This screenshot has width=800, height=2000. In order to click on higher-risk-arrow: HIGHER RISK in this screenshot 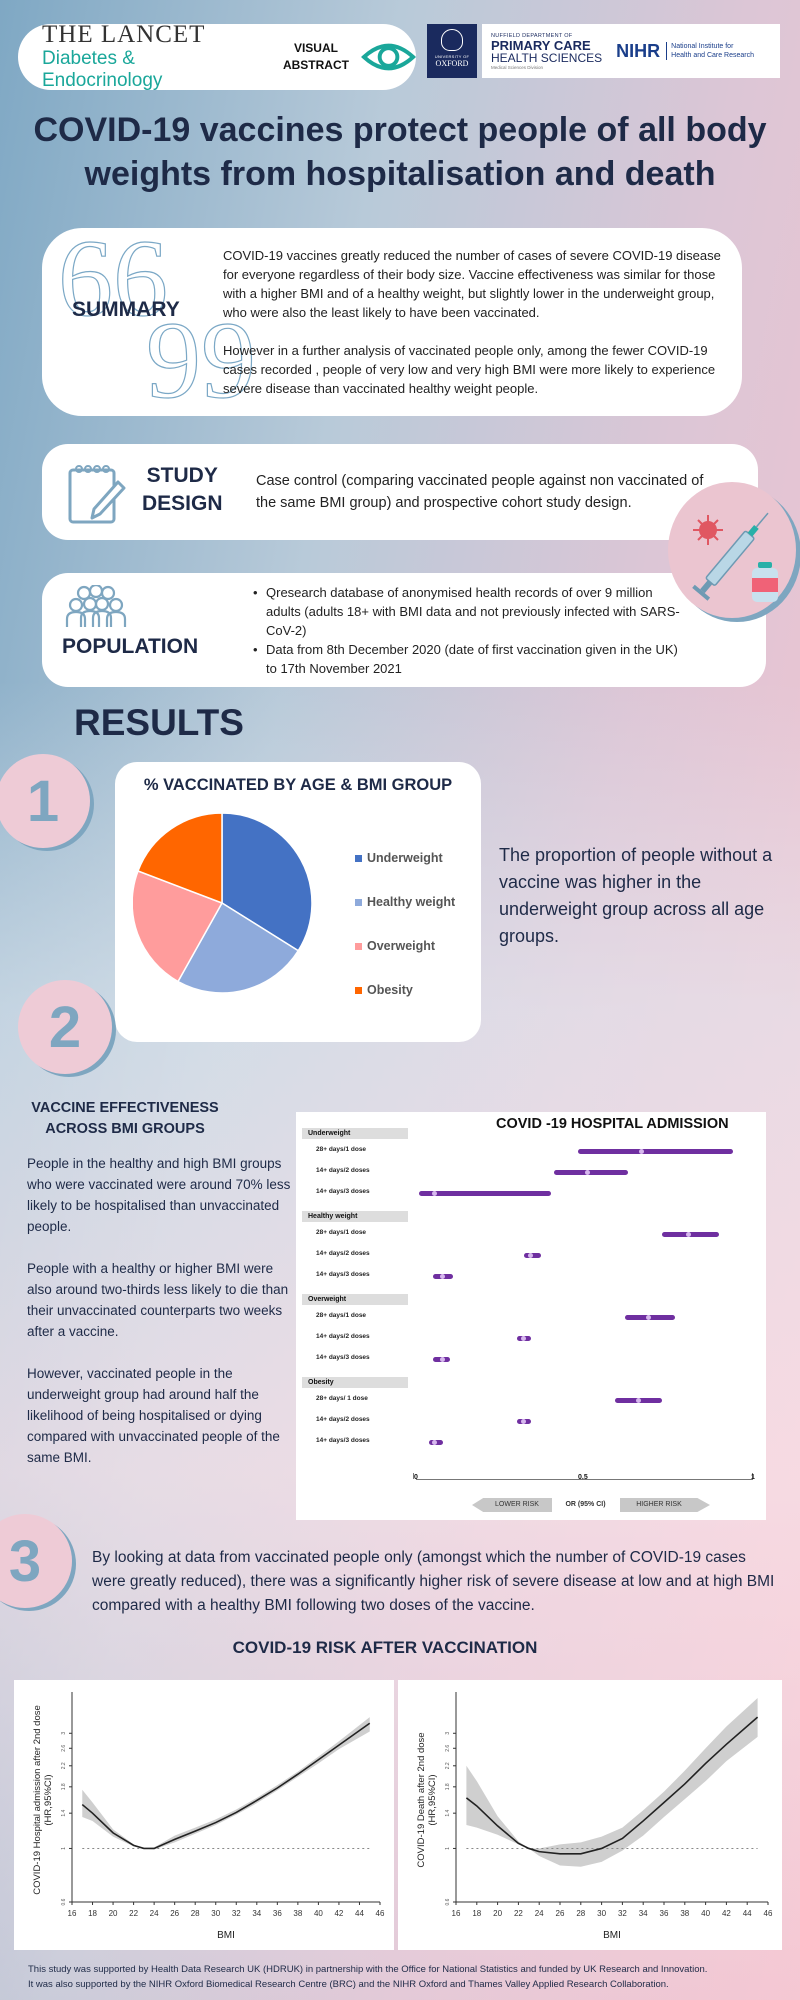, I will do `click(665, 1505)`.